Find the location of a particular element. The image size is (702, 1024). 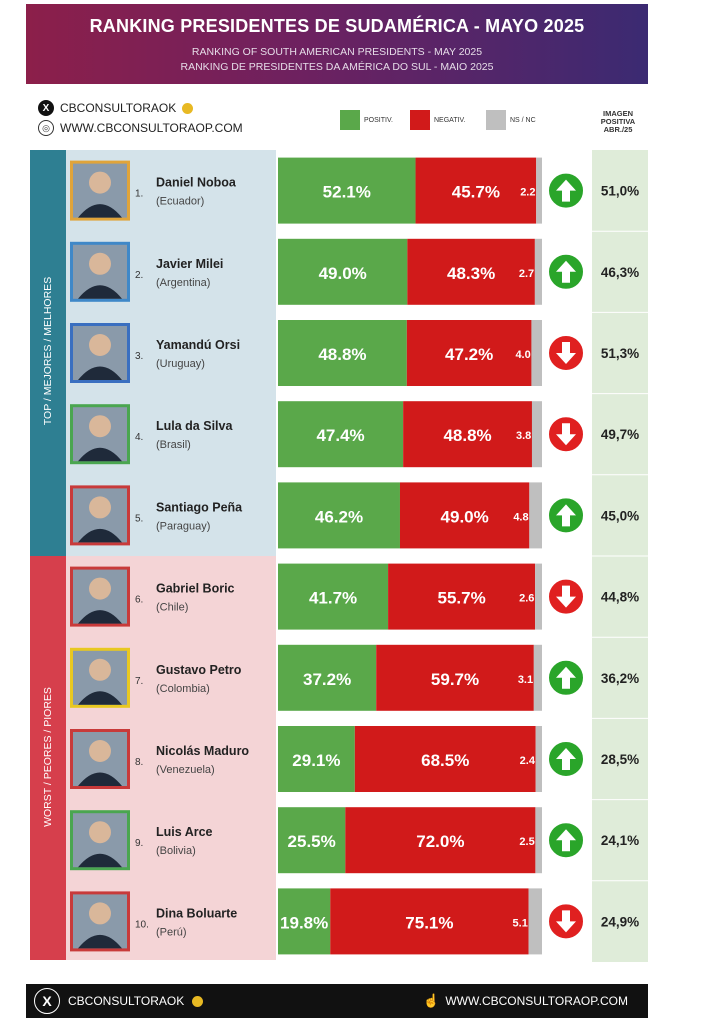

president-country: (Colombia) is located at coordinates (183, 689).